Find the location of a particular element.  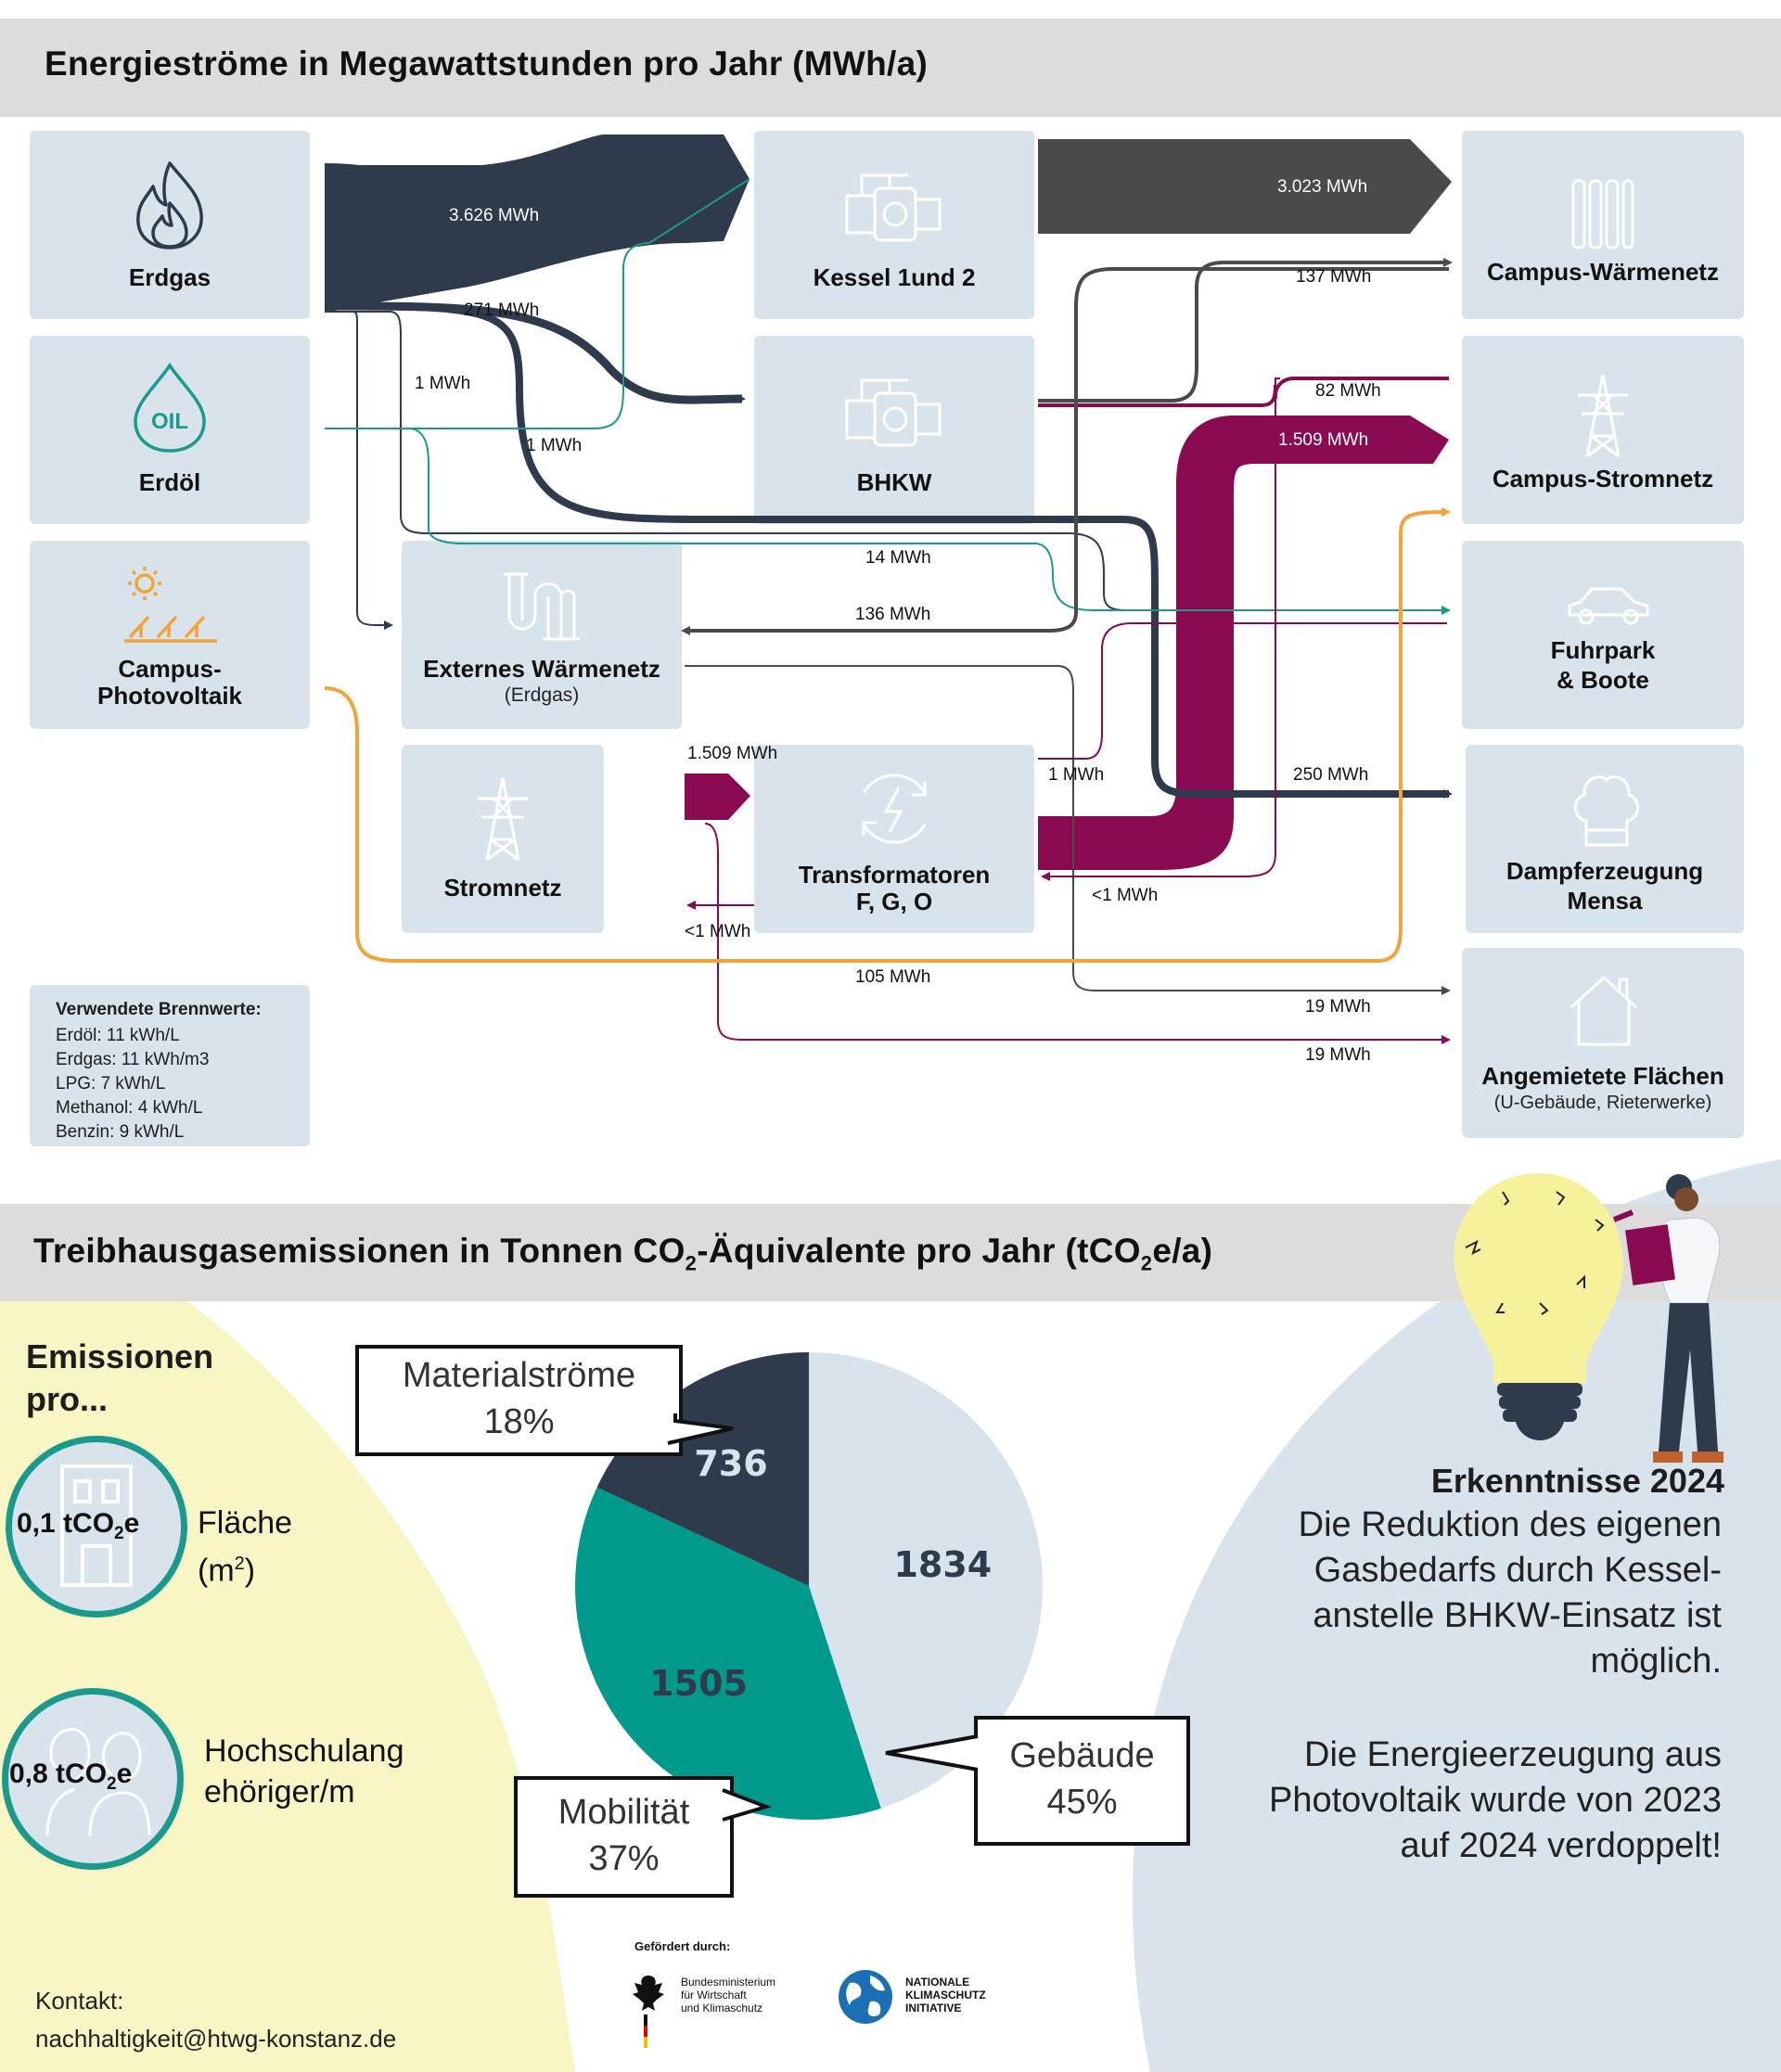

label-erdoel-1: 1 MWh is located at coordinates (554, 445).